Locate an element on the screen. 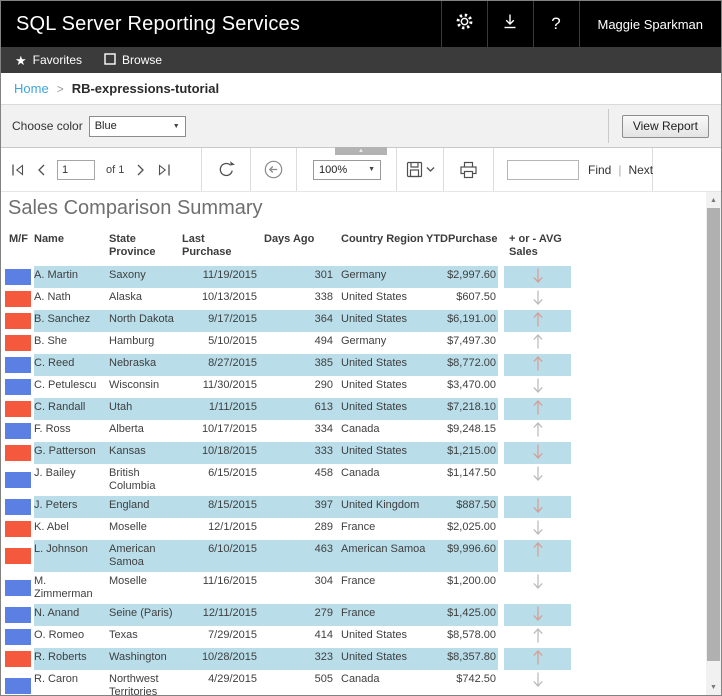  previous-page-button is located at coordinates (41, 170).